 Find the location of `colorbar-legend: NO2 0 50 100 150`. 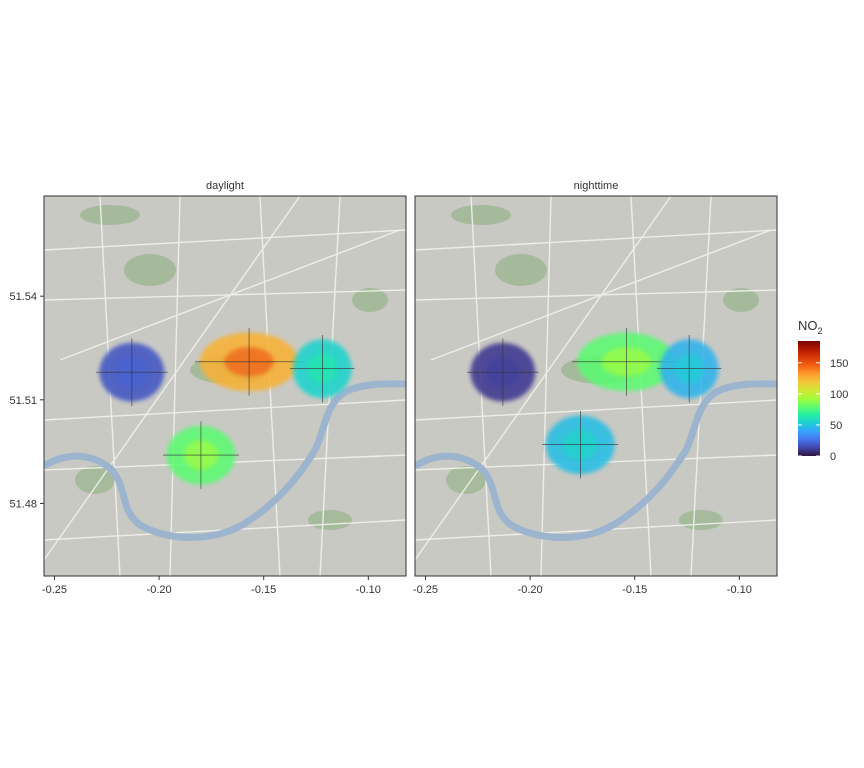

colorbar-legend: NO2 0 50 100 150 is located at coordinates (823, 390).